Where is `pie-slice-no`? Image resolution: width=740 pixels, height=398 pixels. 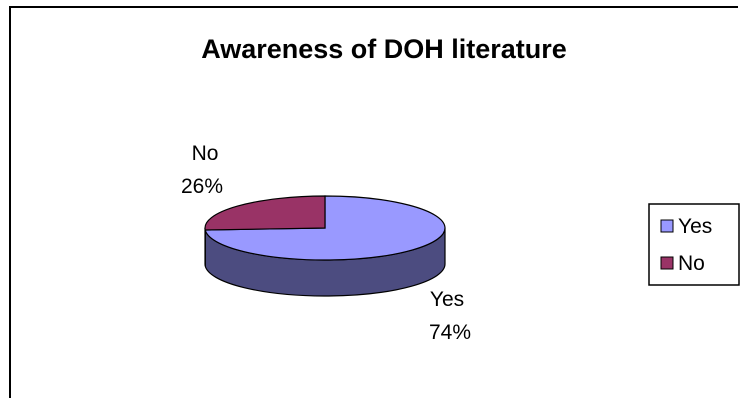
pie-slice-no is located at coordinates (265, 213).